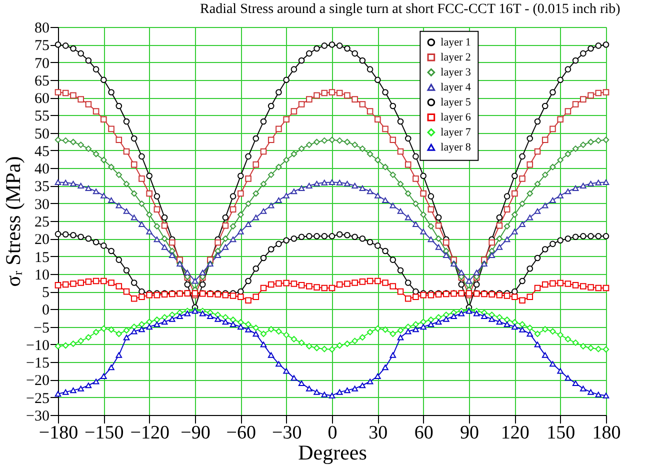 The height and width of the screenshot is (471, 656). Describe the element at coordinates (42, 99) in the screenshot. I see `y-tick-label: 60` at that location.